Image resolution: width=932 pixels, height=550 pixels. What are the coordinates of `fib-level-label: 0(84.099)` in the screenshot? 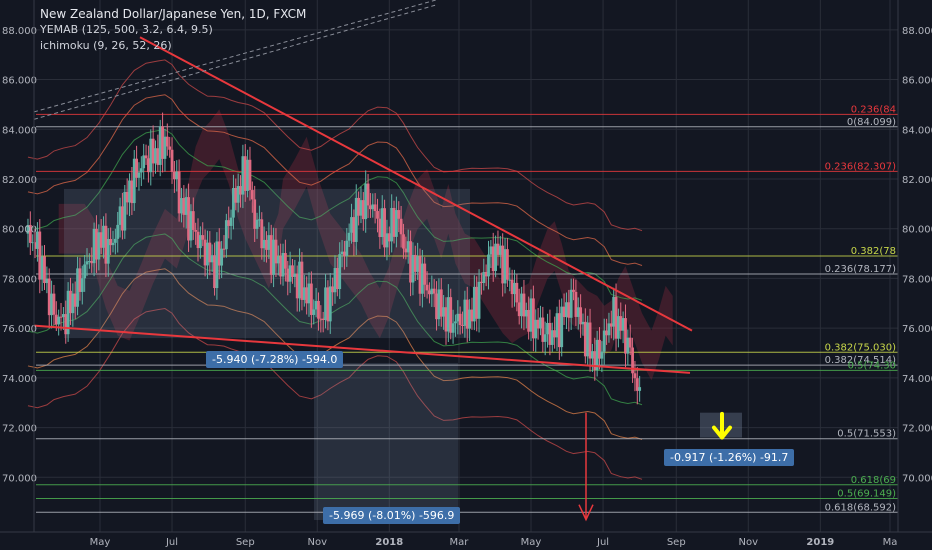 It's located at (871, 122).